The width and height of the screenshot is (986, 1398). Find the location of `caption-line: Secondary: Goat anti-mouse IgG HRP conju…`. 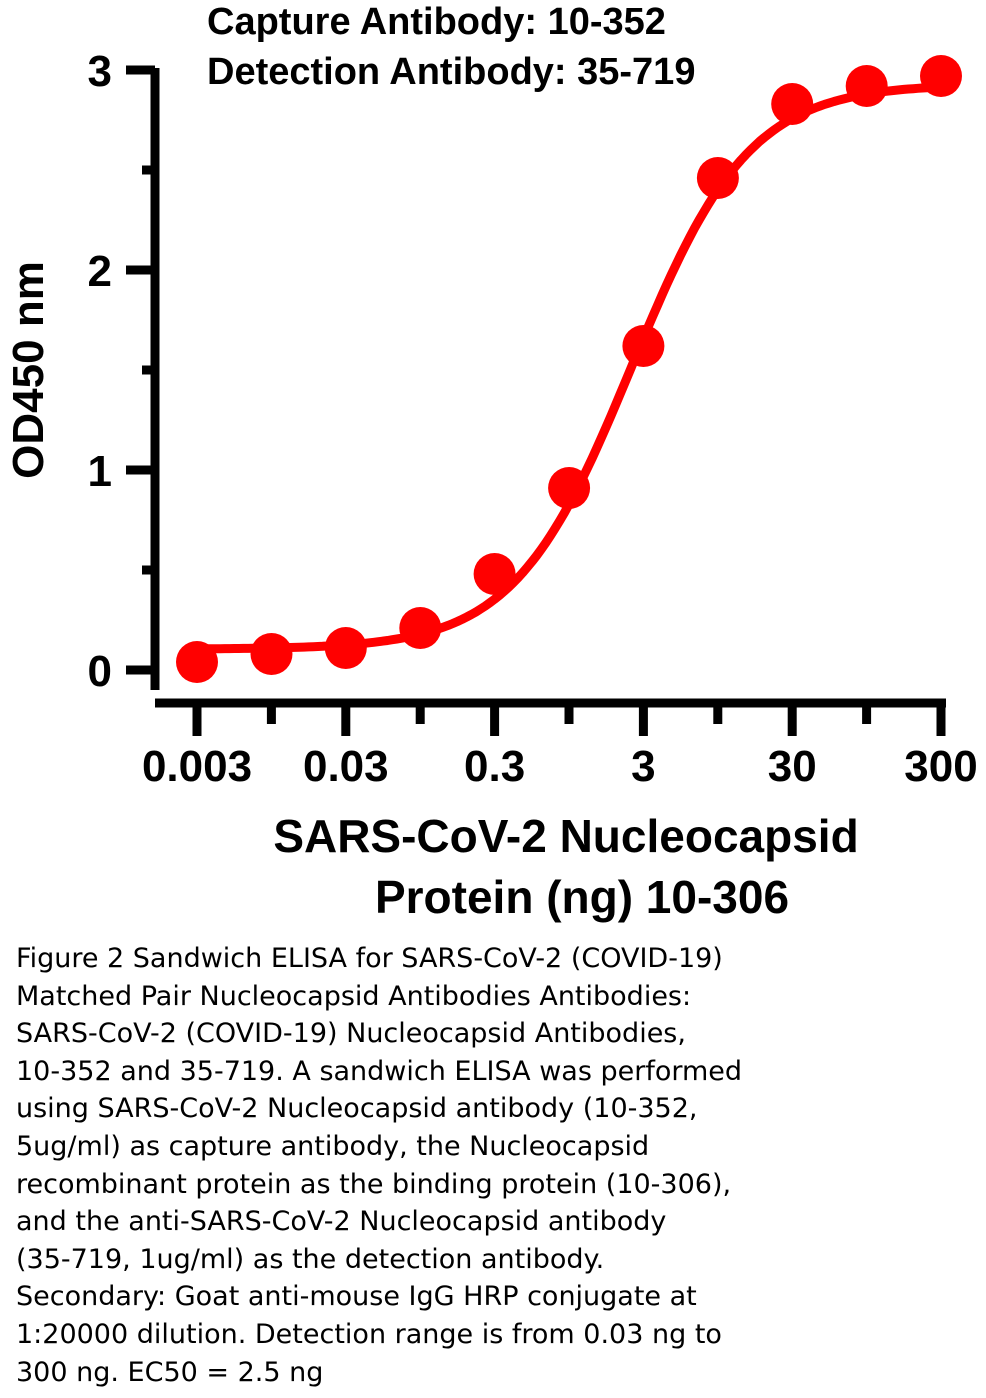

caption-line: Secondary: Goat anti-mouse IgG HRP conju… is located at coordinates (356, 1297).